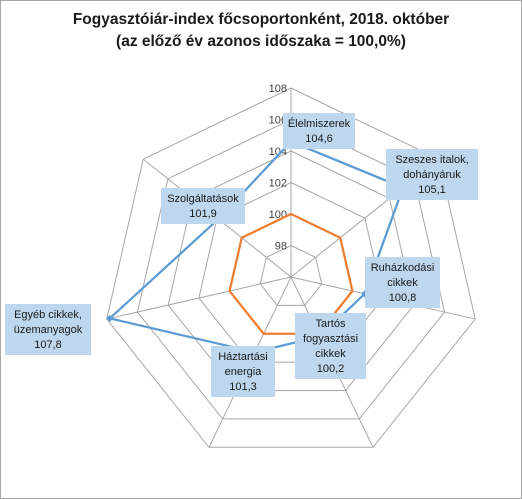 This screenshot has height=499, width=522. I want to click on category-label: üzemanyagok, so click(48, 330).